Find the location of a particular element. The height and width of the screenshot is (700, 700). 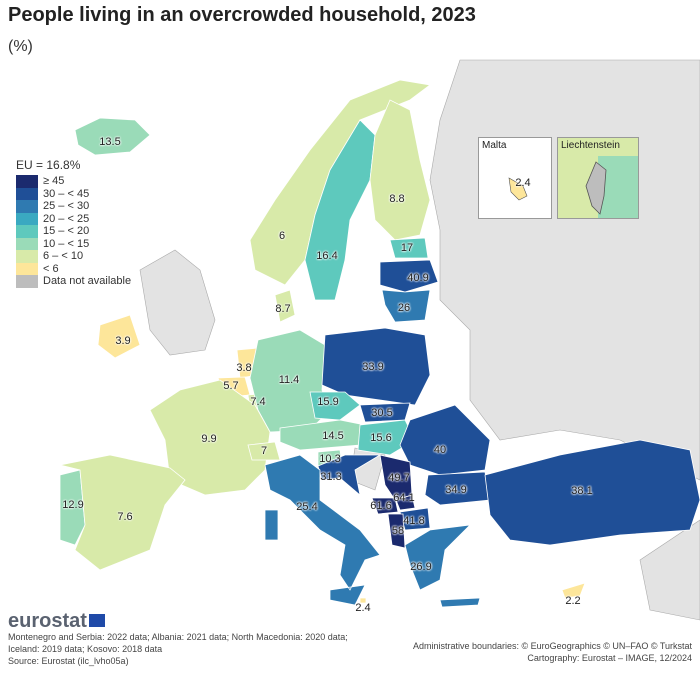

value-label-tr: 38.1 is located at coordinates (582, 491).